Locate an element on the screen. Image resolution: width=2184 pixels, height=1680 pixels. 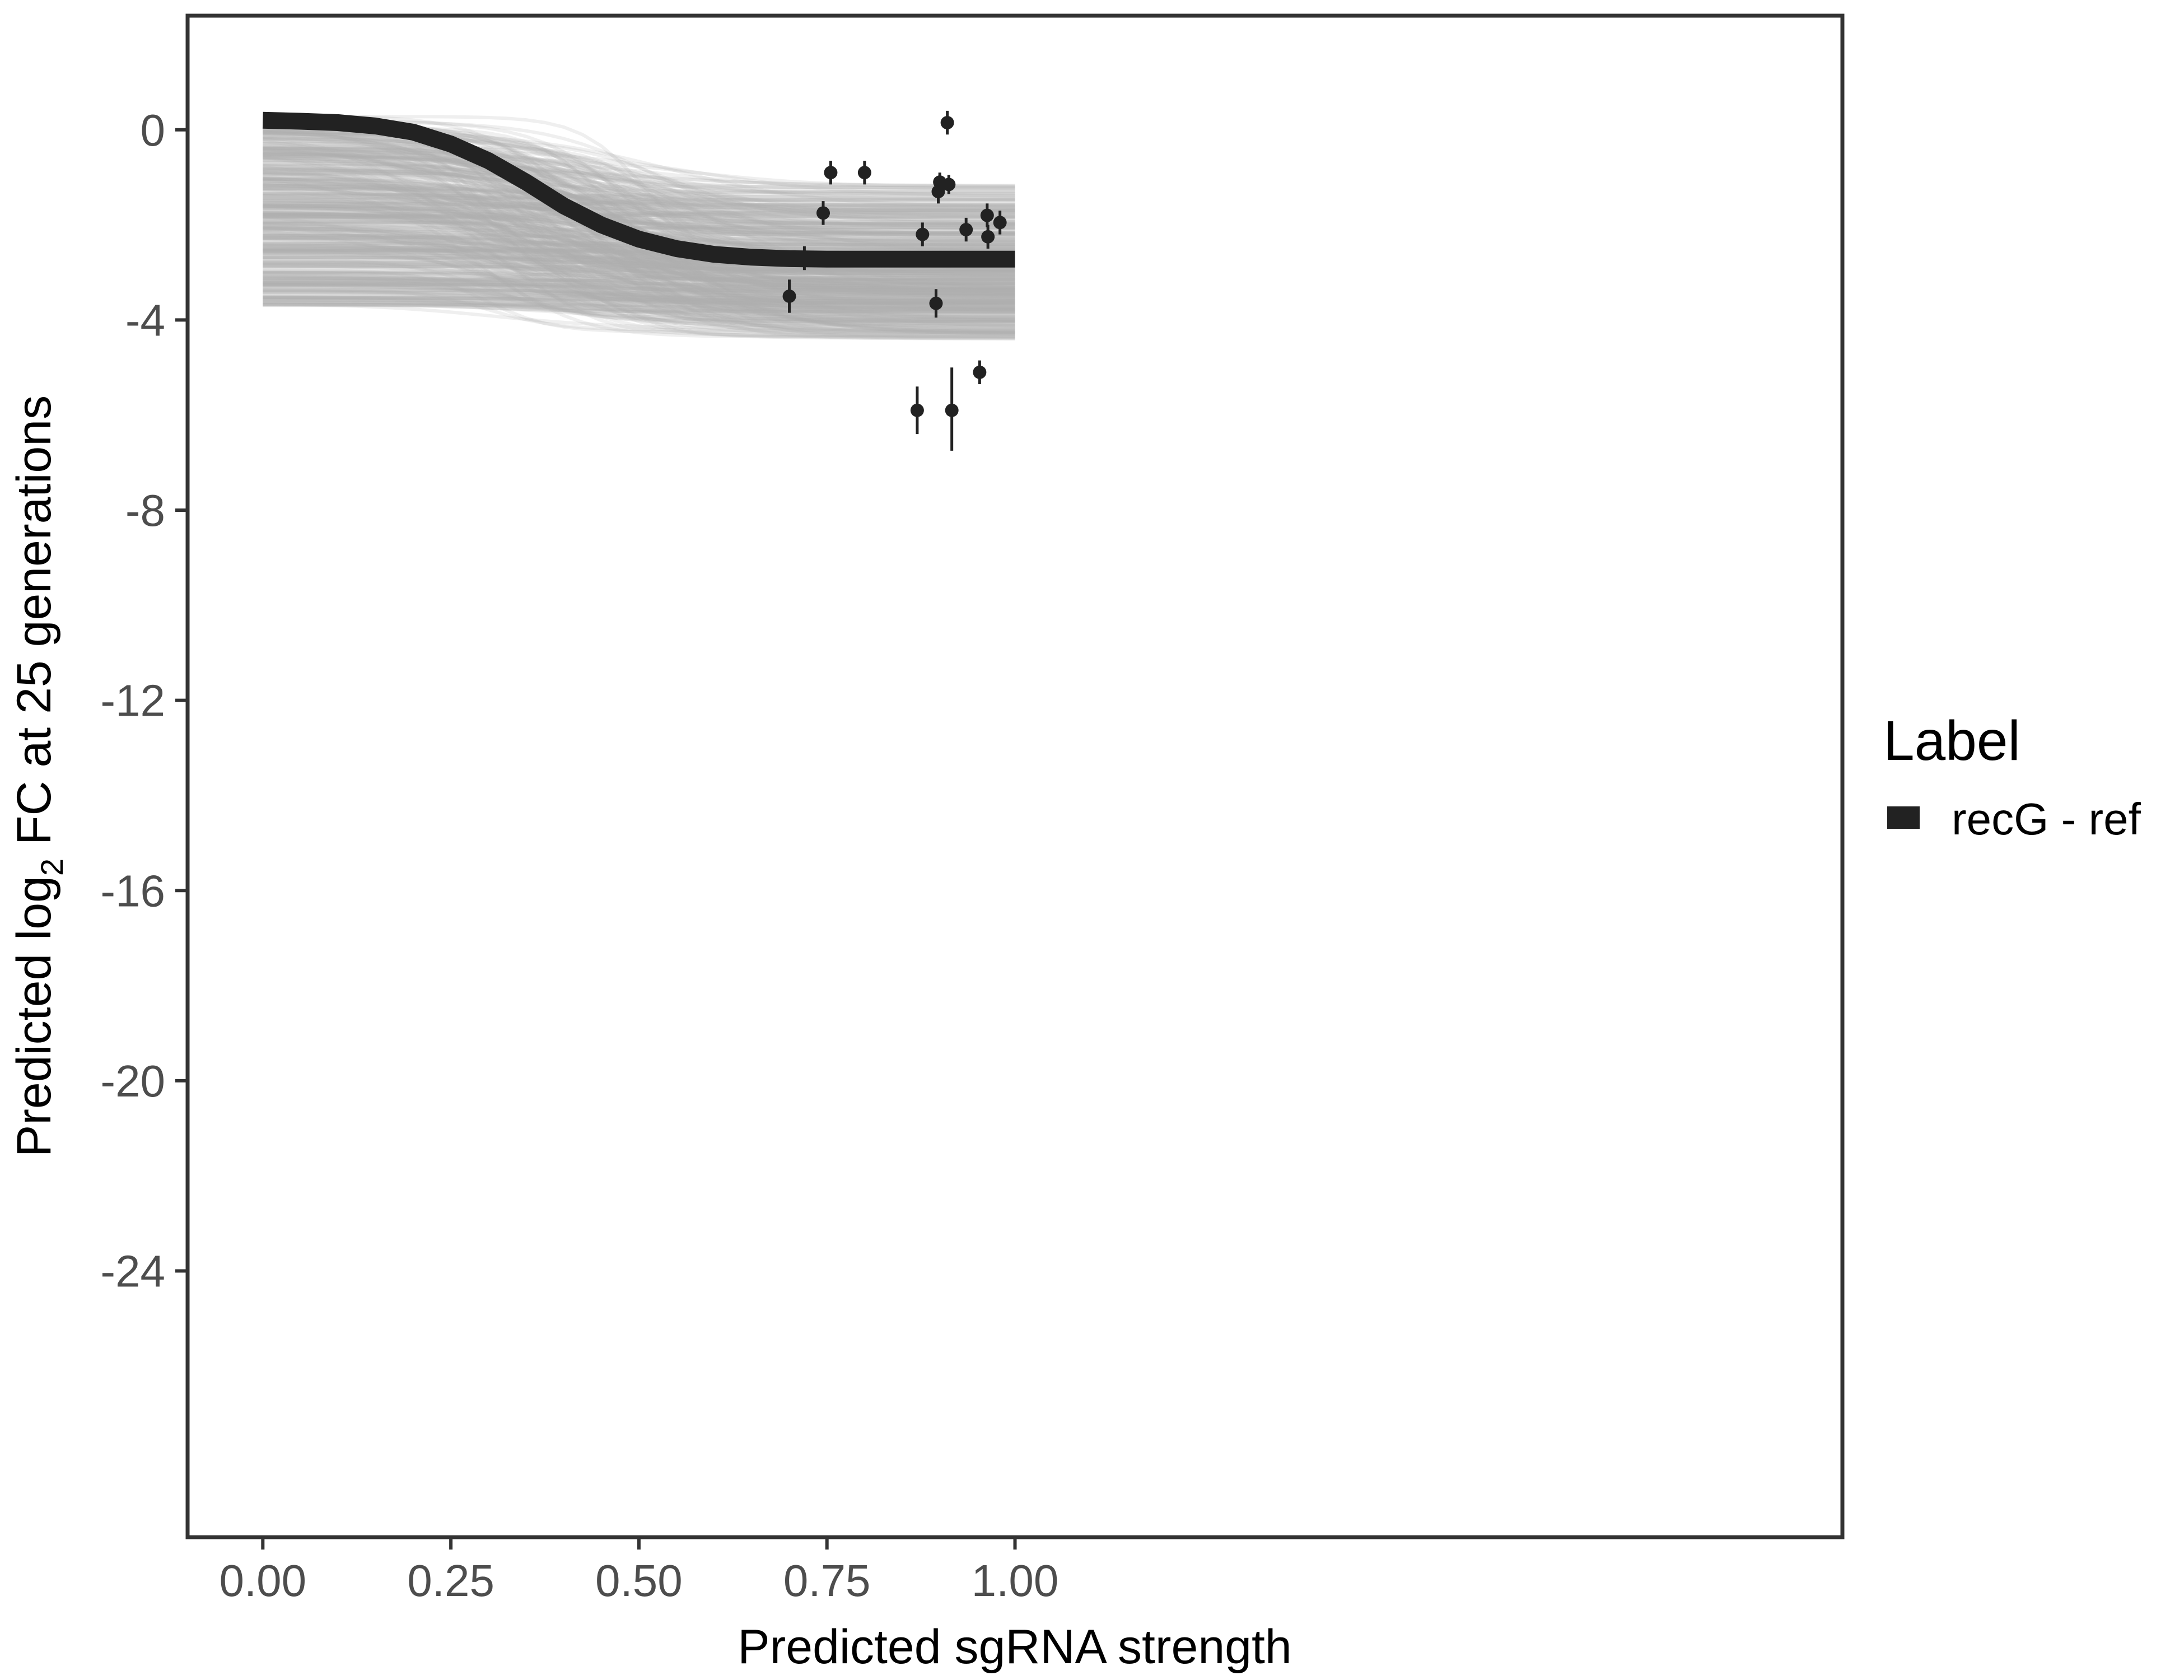
y-tick-label: -16 is located at coordinates (133, 891).